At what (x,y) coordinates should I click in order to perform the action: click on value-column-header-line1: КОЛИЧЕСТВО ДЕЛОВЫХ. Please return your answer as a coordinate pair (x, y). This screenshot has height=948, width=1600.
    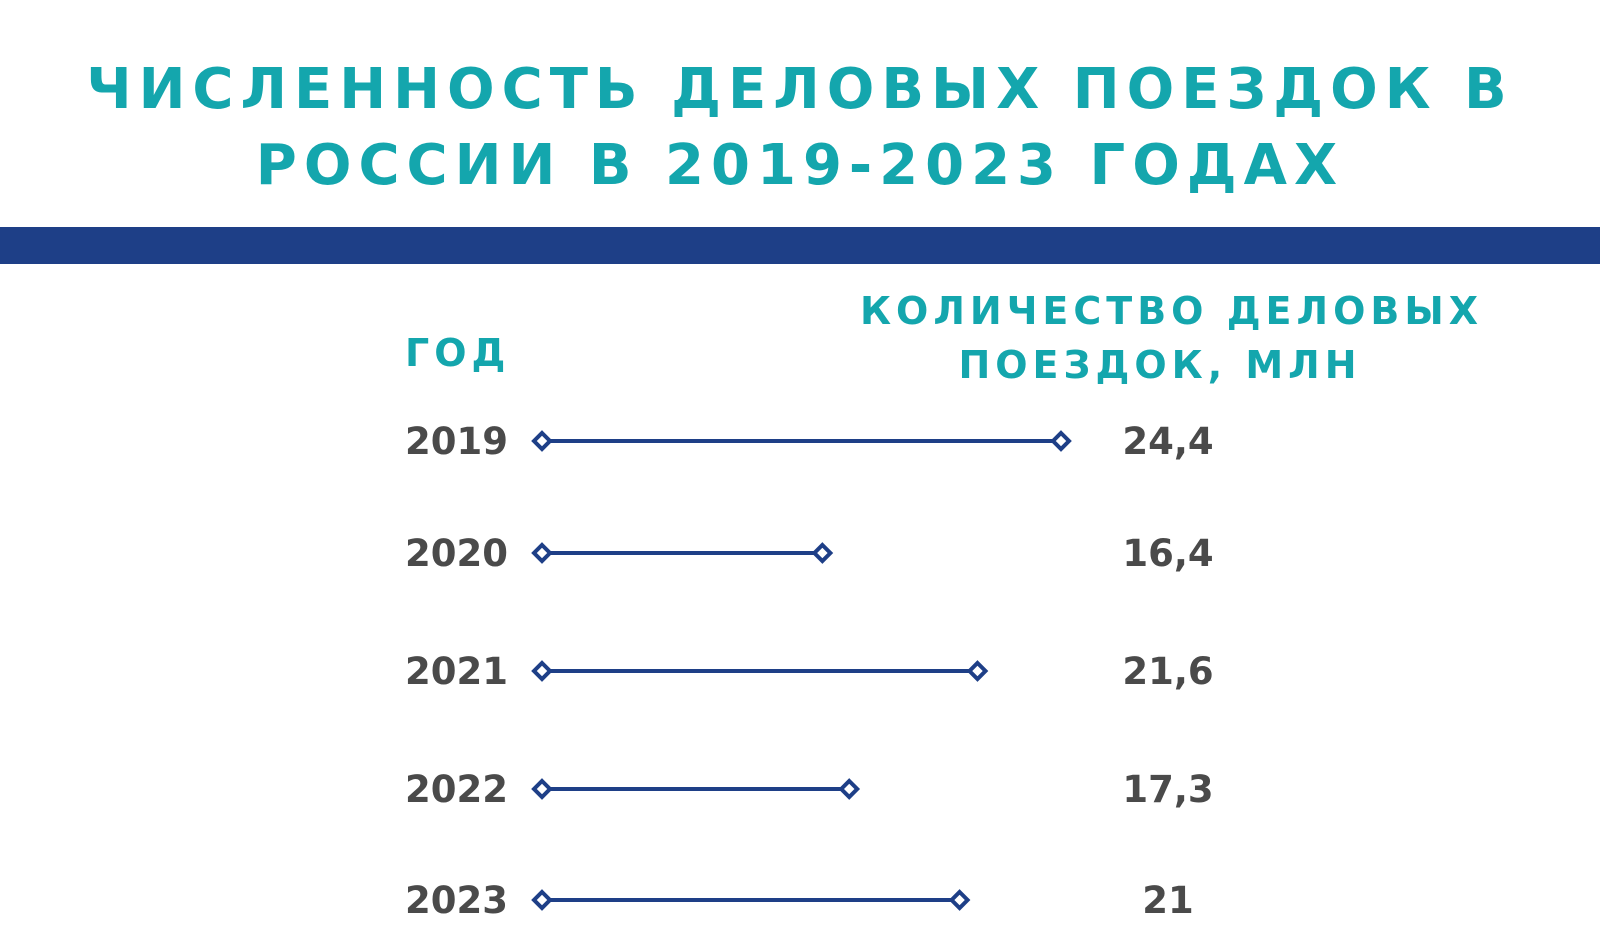
    Looking at the image, I should click on (1172, 311).